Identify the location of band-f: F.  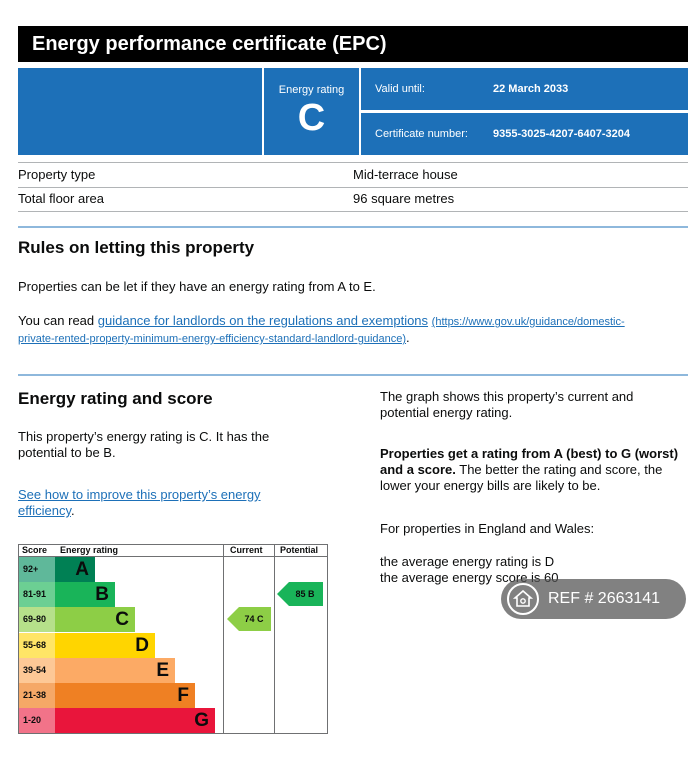
(125, 695).